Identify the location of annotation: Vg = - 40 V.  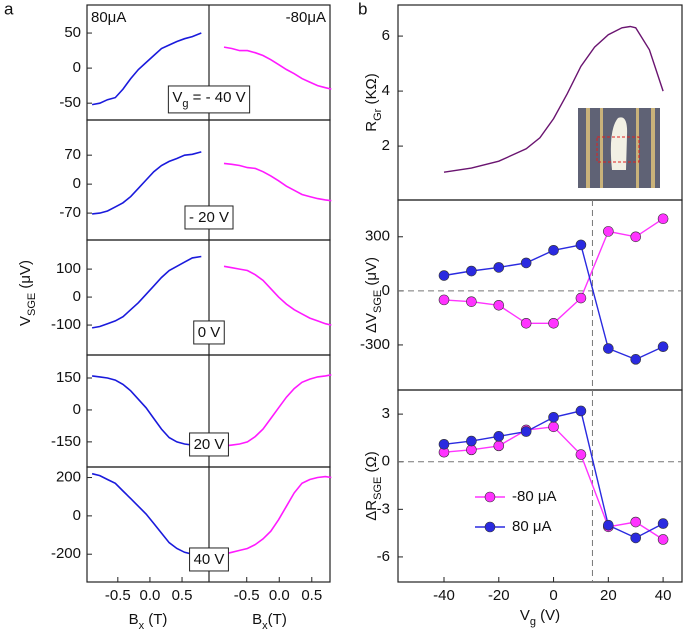
(208, 99).